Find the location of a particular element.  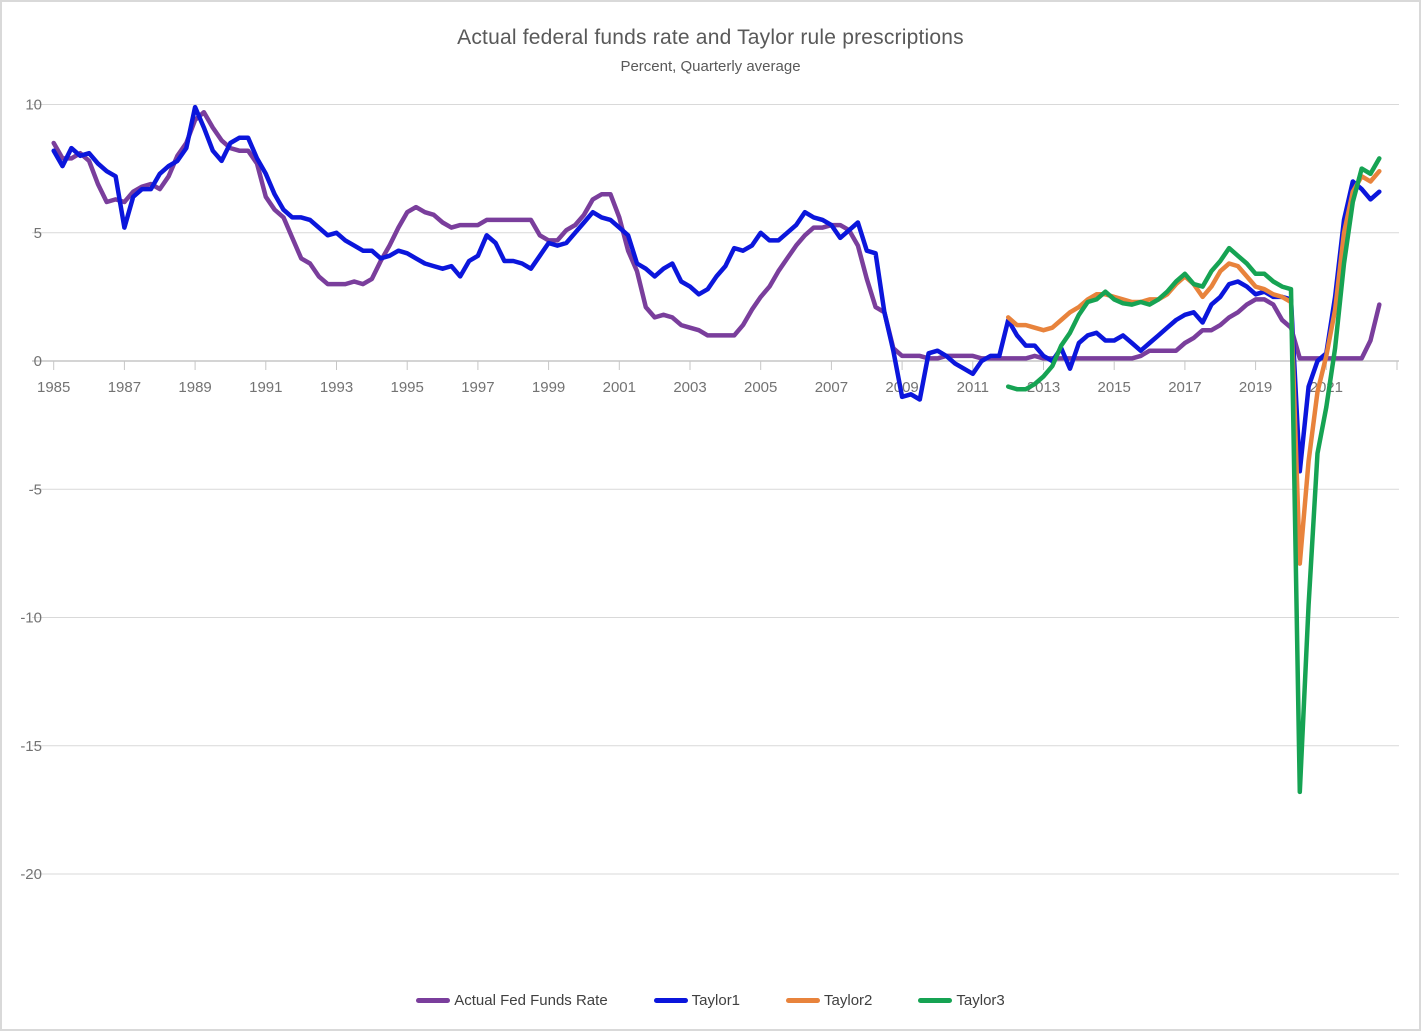

x-tick-label-1993: 1993 is located at coordinates (336, 387).